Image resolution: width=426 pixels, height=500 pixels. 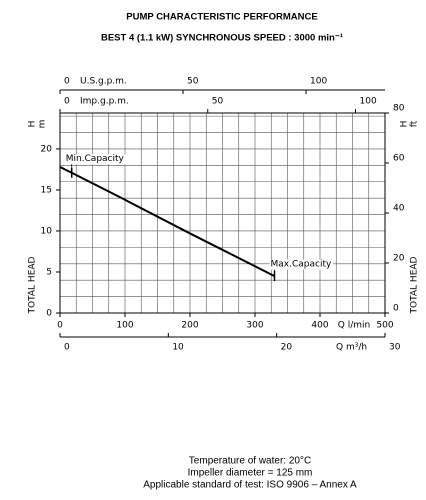 What do you see at coordinates (396, 309) in the screenshot?
I see `y2-tick-label: 0` at bounding box center [396, 309].